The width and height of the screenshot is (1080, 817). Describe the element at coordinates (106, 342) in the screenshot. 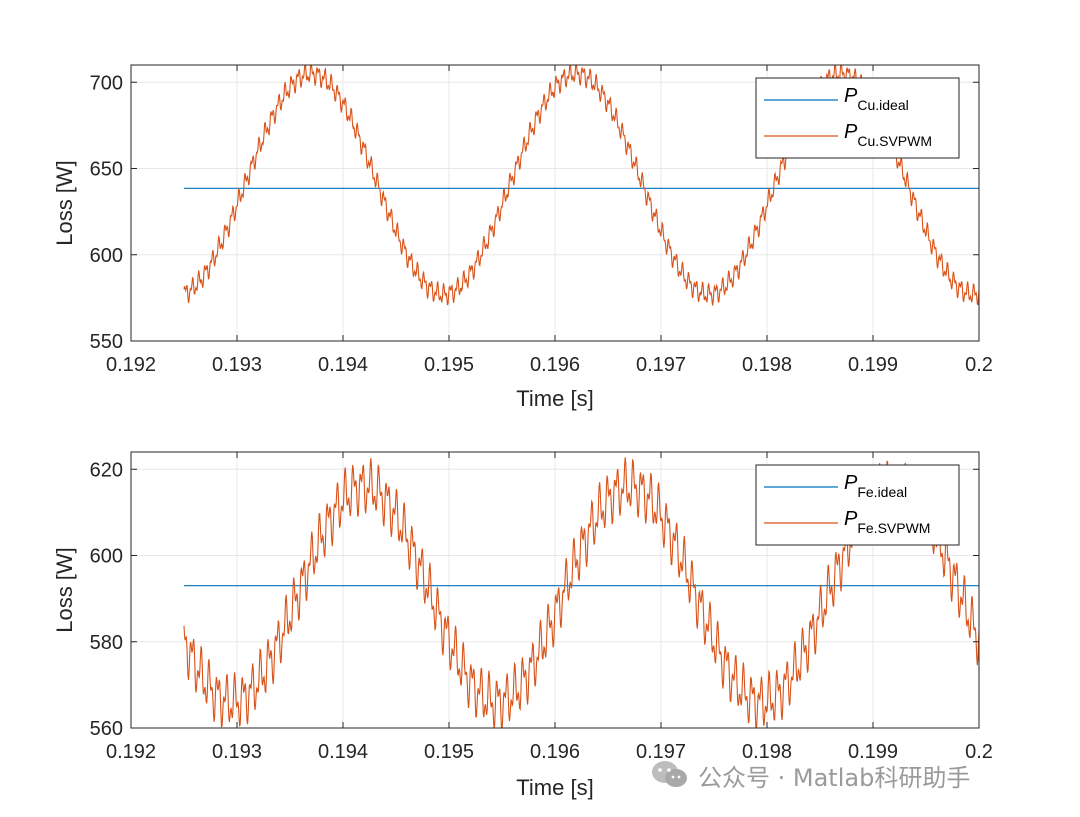

I see `y-tick-label: 550` at that location.